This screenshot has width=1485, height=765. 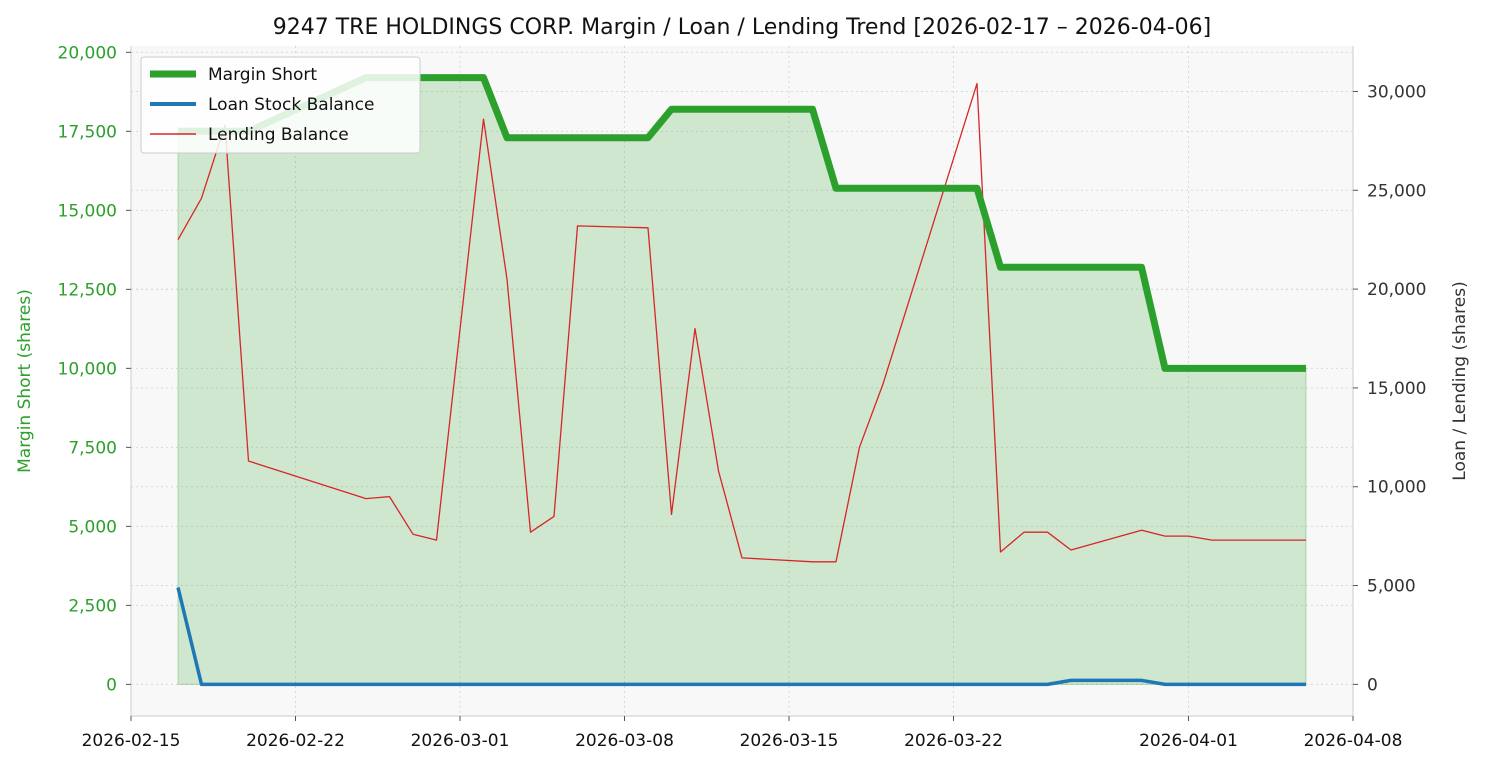 What do you see at coordinates (87, 290) in the screenshot?
I see `y-left-tick-label: 12,500` at bounding box center [87, 290].